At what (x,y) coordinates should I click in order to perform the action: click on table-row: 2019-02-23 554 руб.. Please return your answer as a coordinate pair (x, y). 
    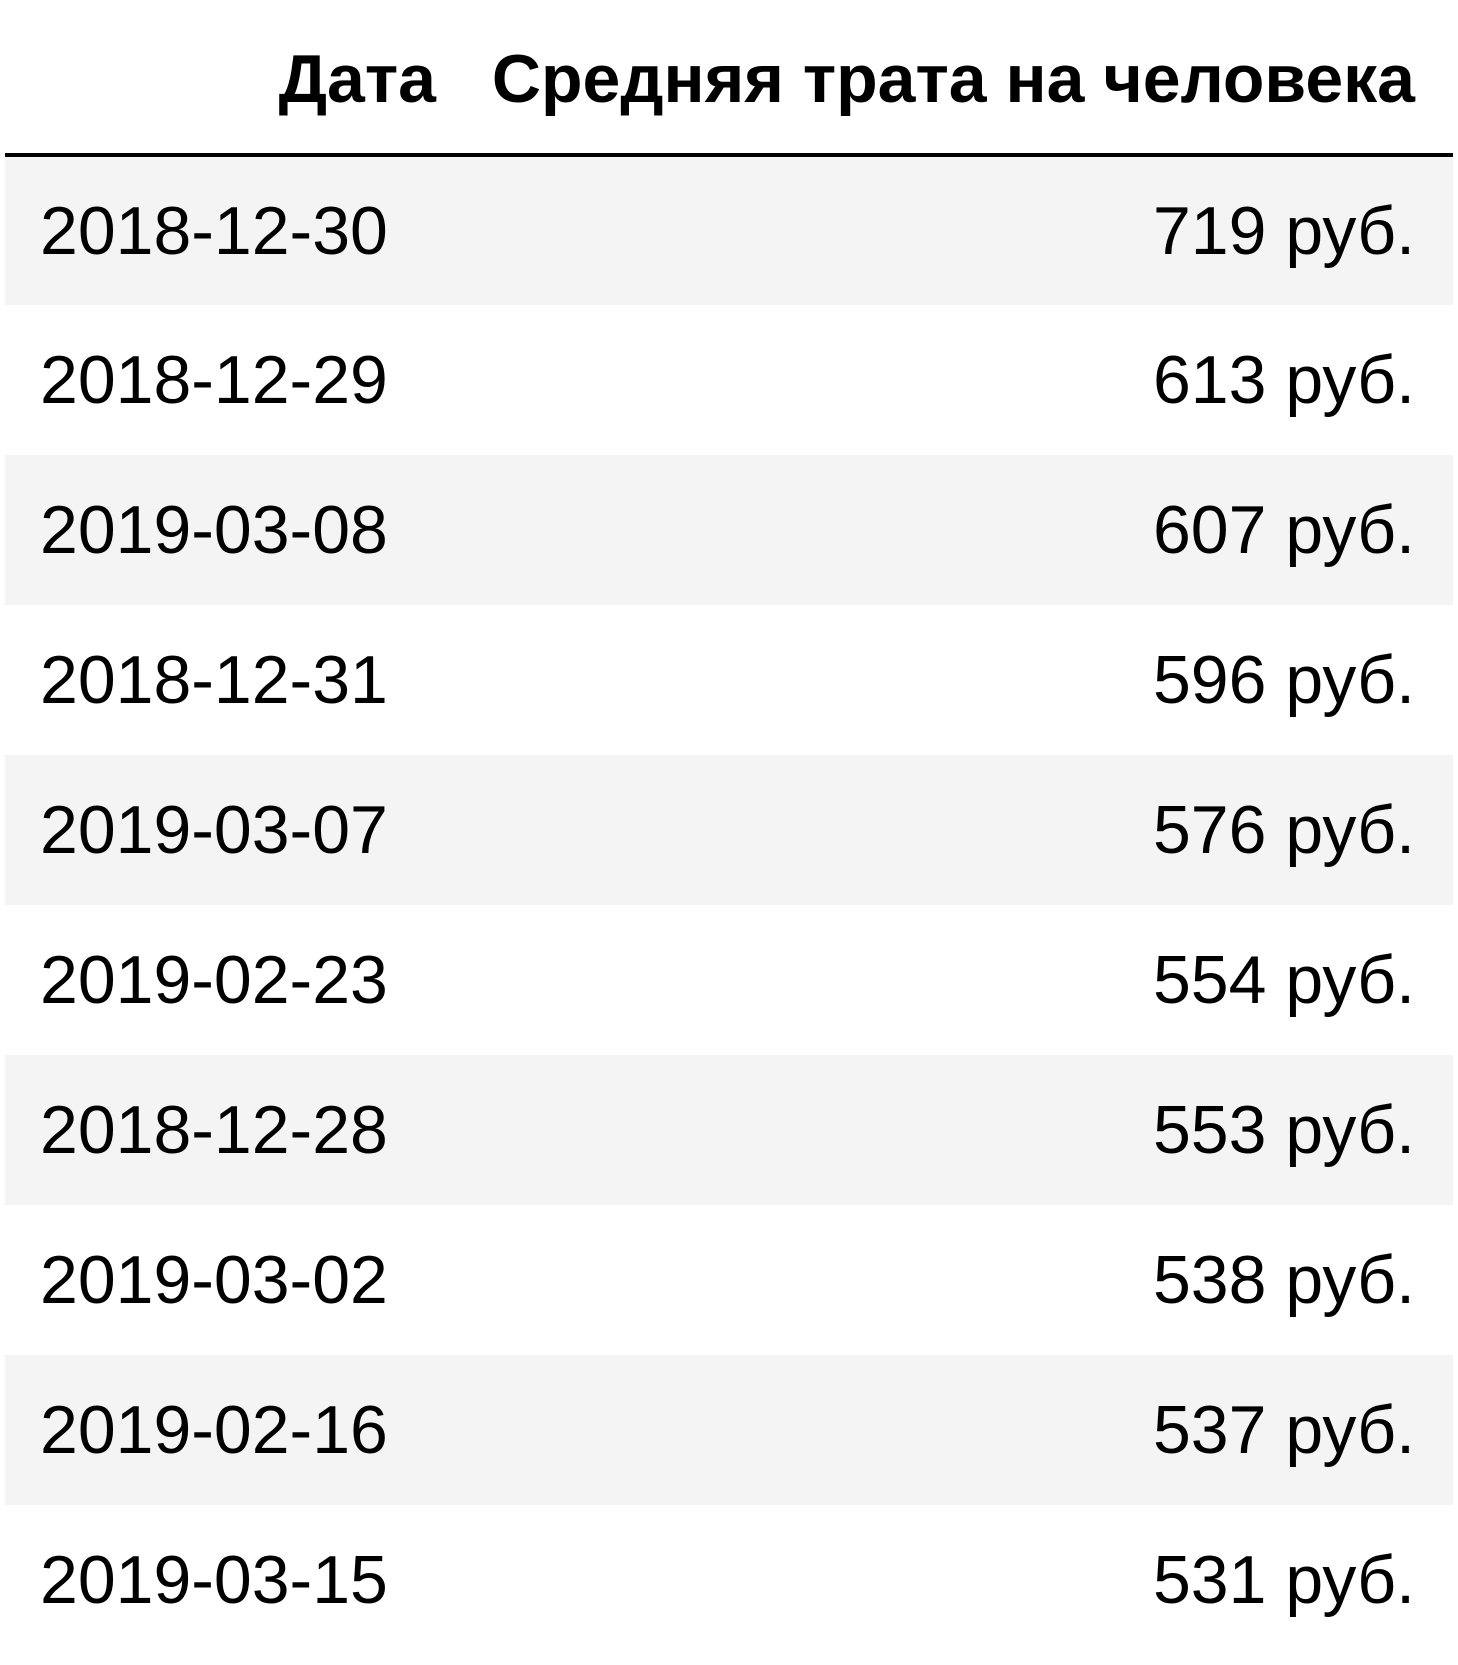
    Looking at the image, I should click on (729, 980).